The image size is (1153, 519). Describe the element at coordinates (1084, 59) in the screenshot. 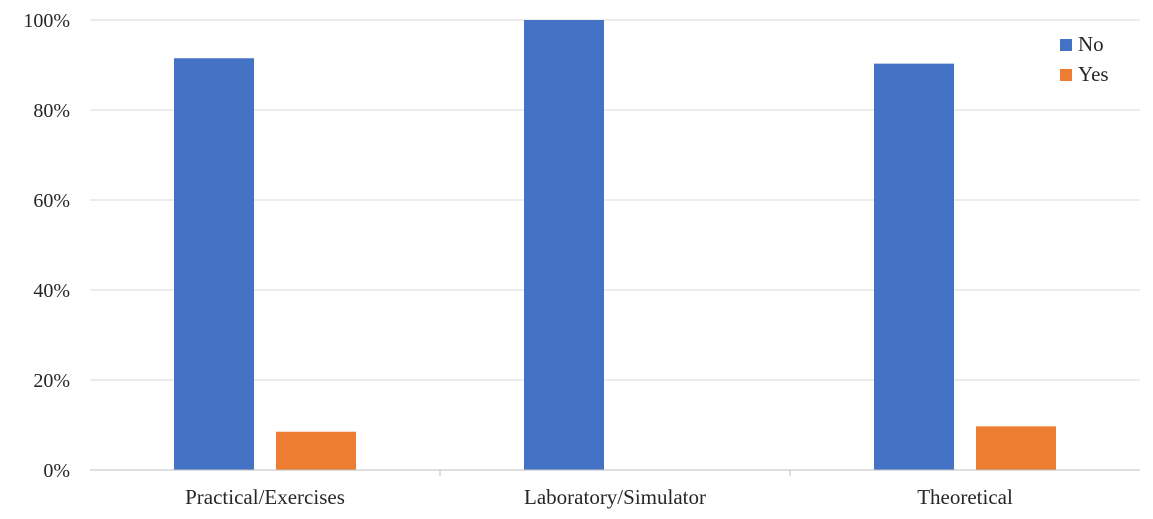

I see `legend: No Yes` at that location.